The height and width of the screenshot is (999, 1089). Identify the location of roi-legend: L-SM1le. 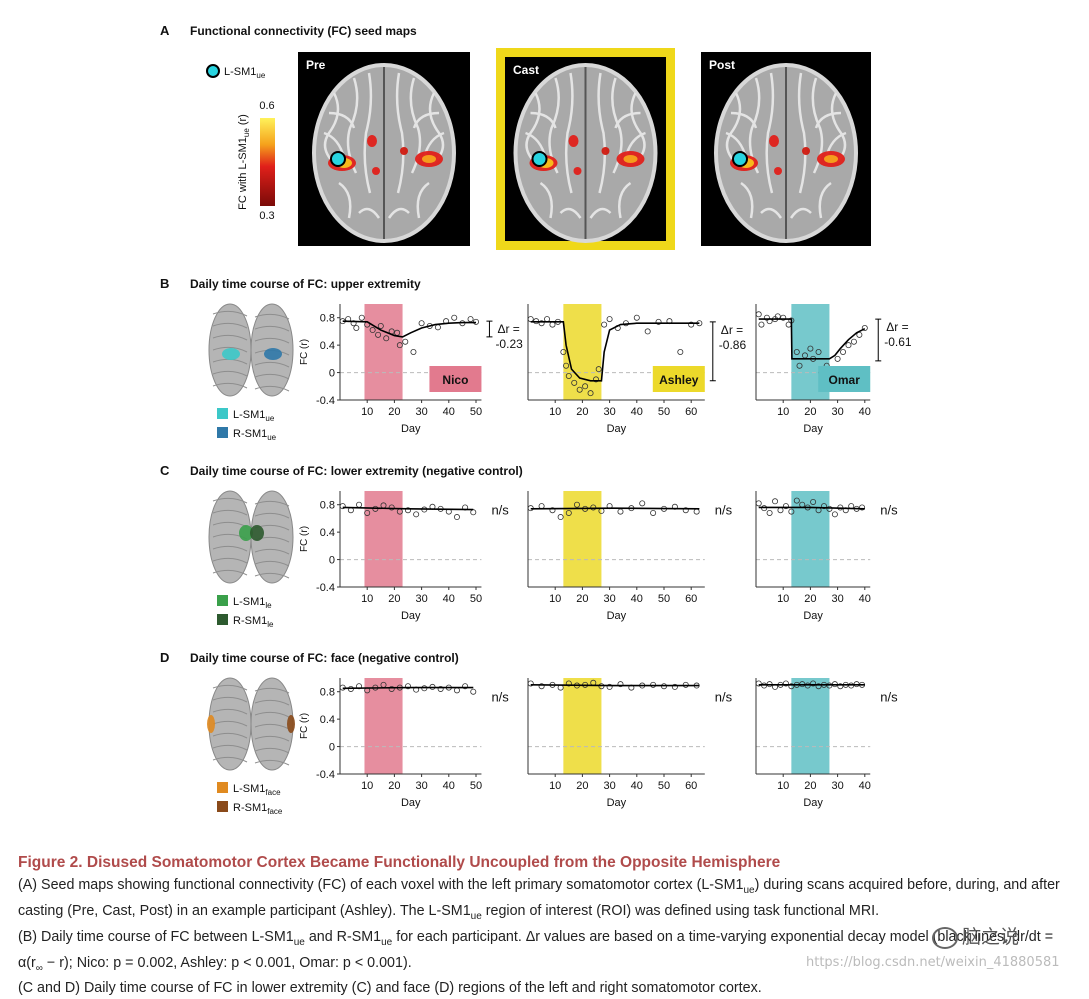
(252, 603).